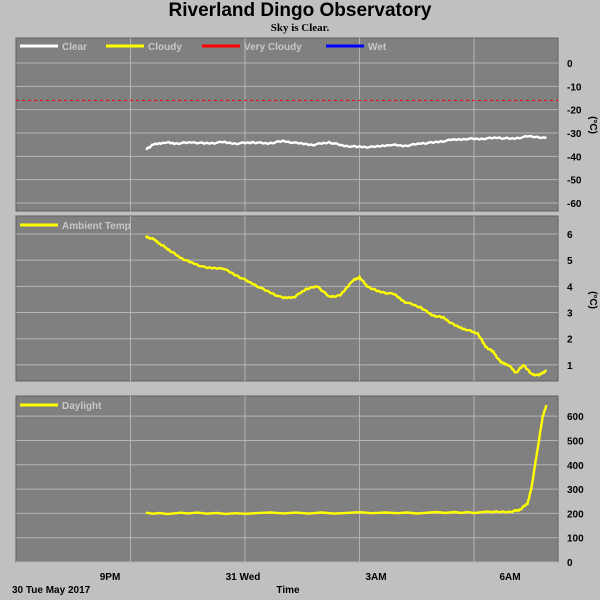 Image resolution: width=600 pixels, height=600 pixels. What do you see at coordinates (300, 28) in the screenshot?
I see `sky-status-subtitle: Sky is Clear.` at bounding box center [300, 28].